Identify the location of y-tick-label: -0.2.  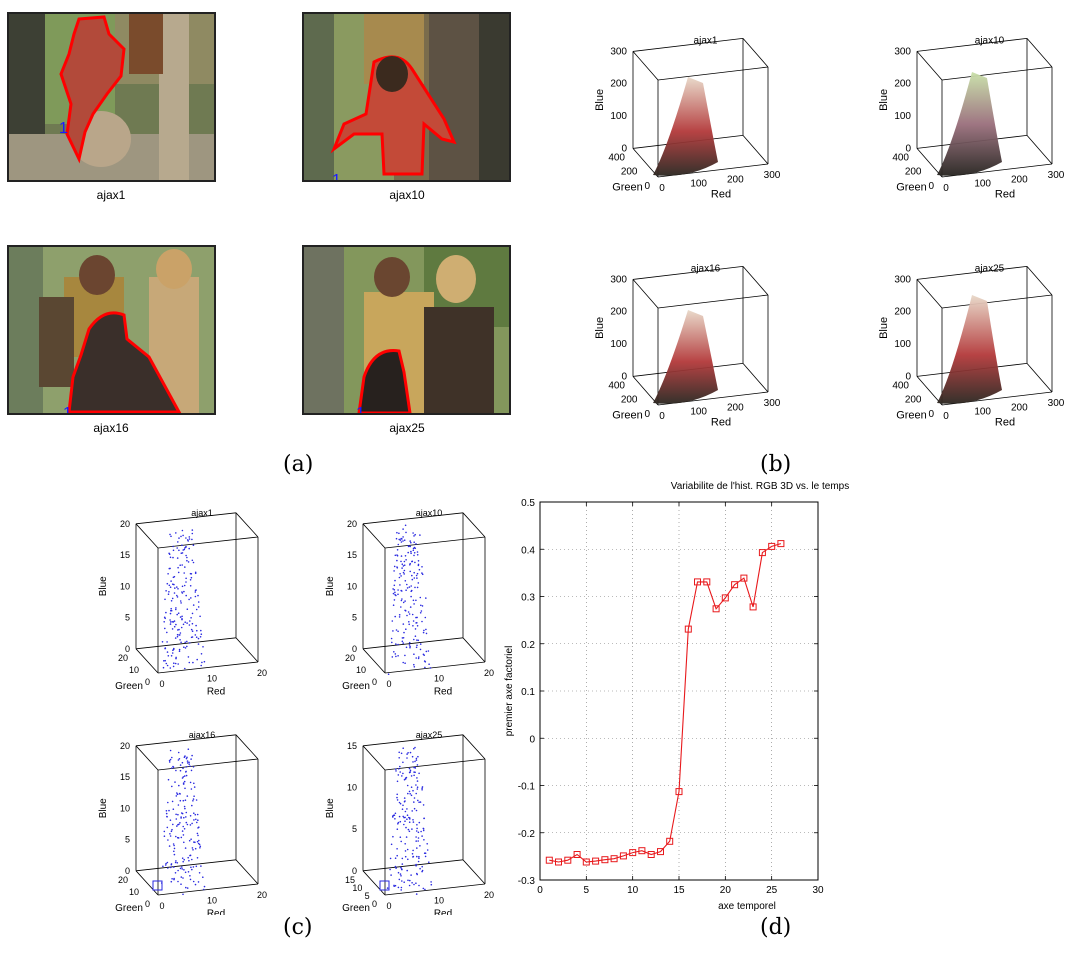
(527, 834).